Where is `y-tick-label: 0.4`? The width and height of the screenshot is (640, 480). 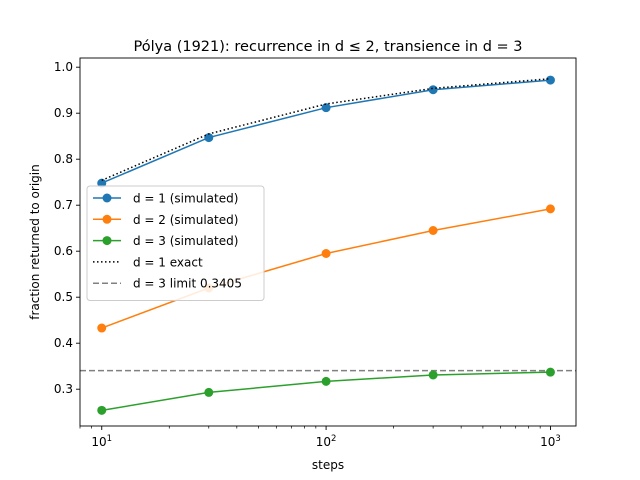
y-tick-label: 0.4 is located at coordinates (63, 343).